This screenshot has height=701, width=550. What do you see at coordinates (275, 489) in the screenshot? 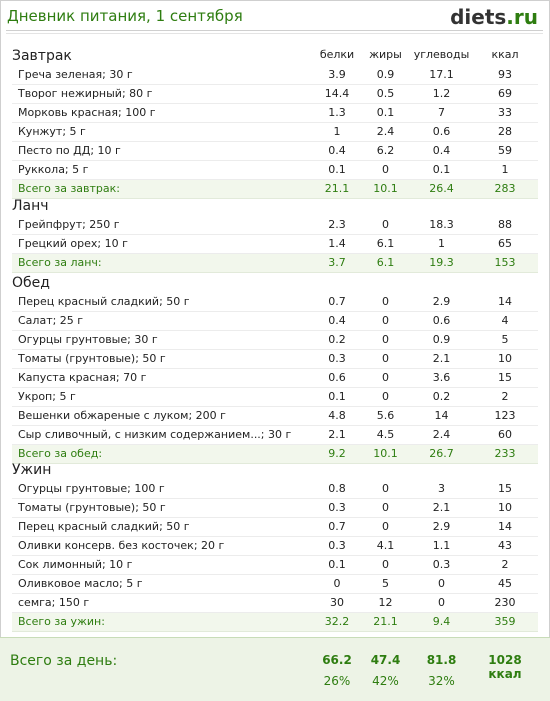
I see `food-row: Огурцы грунтовые; 100 г 0.8 0 3 15` at bounding box center [275, 489].